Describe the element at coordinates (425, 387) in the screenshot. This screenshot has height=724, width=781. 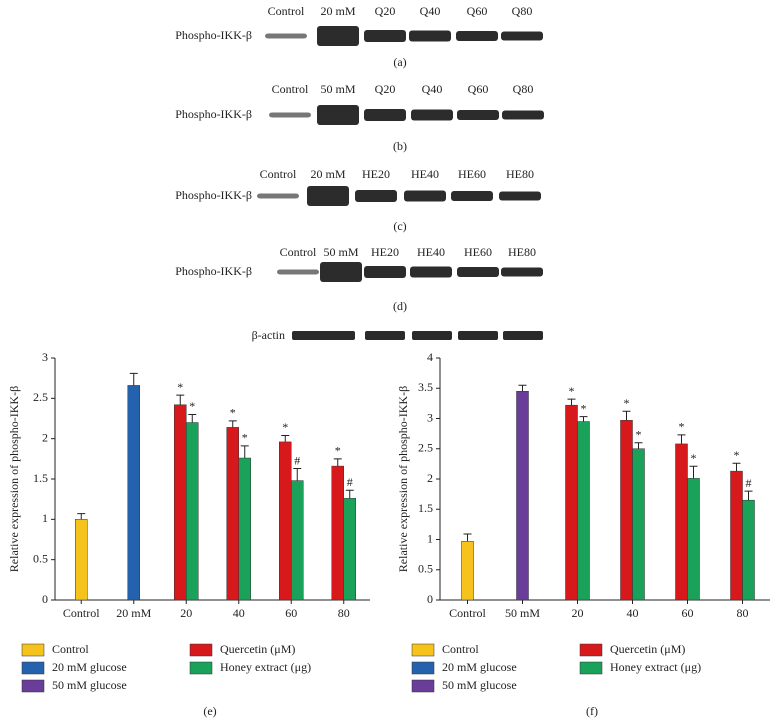
I see `y-tick-label: 3.5` at that location.